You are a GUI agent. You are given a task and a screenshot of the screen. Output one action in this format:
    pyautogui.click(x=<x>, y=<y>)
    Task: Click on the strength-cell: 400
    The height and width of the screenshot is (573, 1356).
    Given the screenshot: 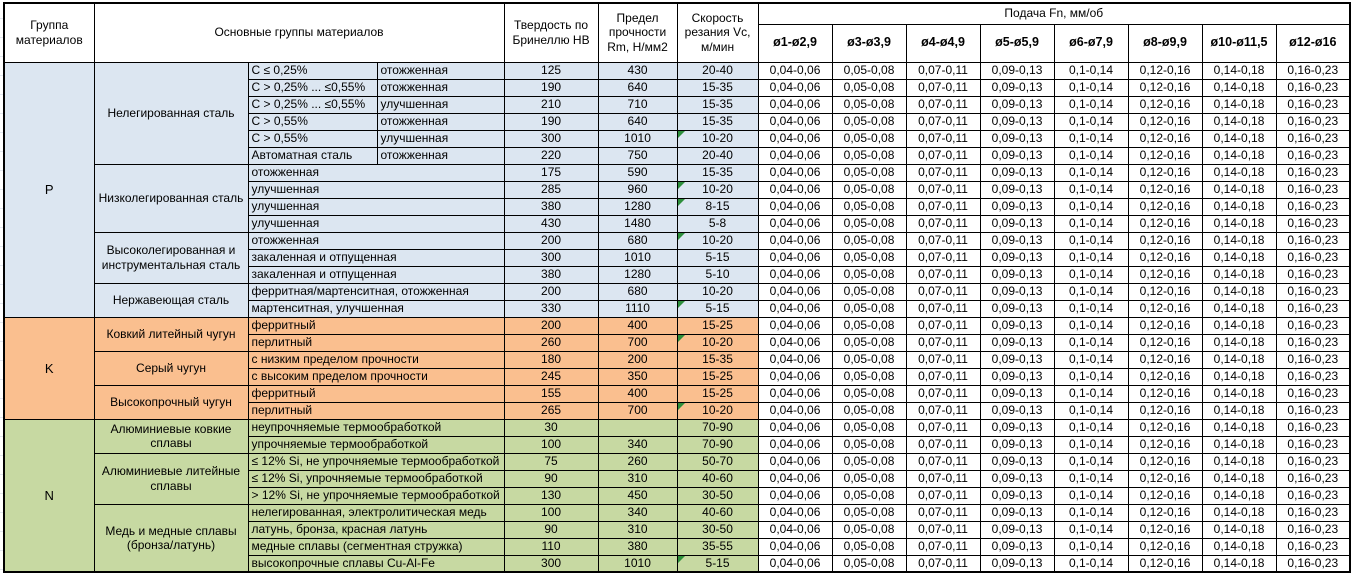 What is the action you would take?
    pyautogui.click(x=637, y=325)
    